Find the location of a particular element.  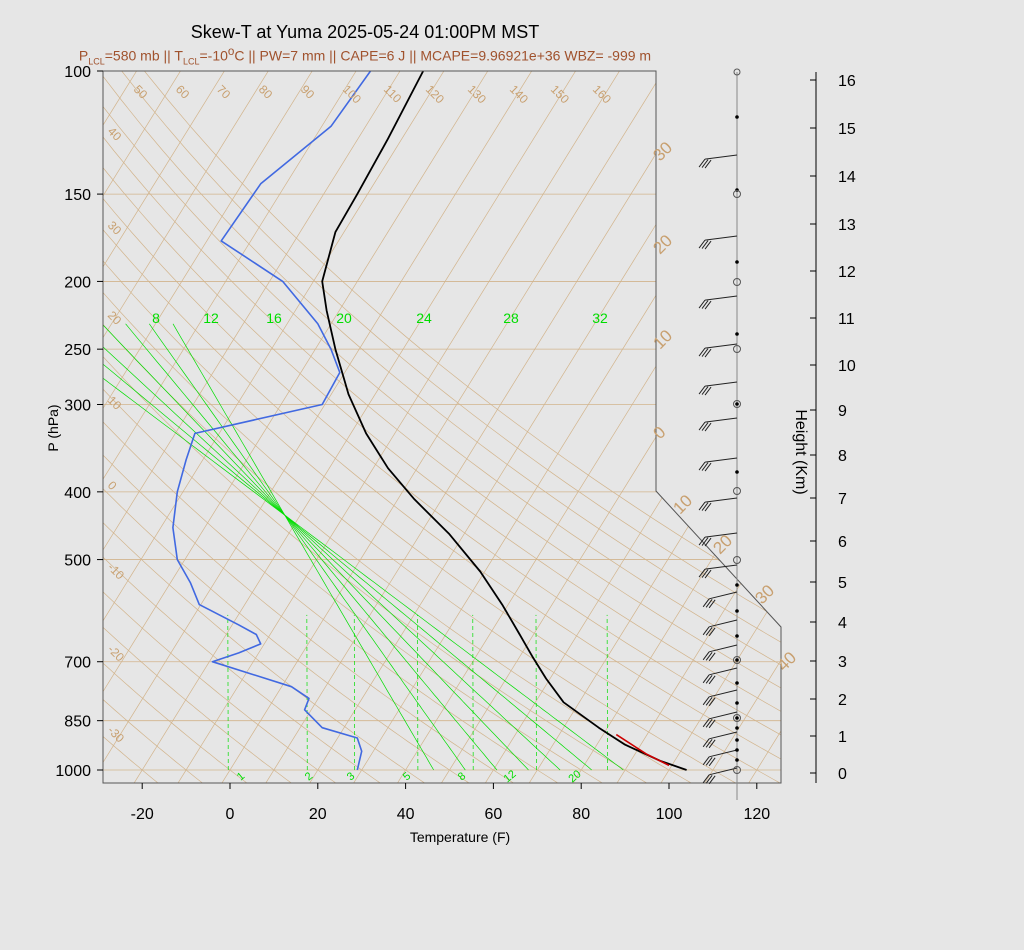

isotherm-label-right: 30 is located at coordinates (764, 594).